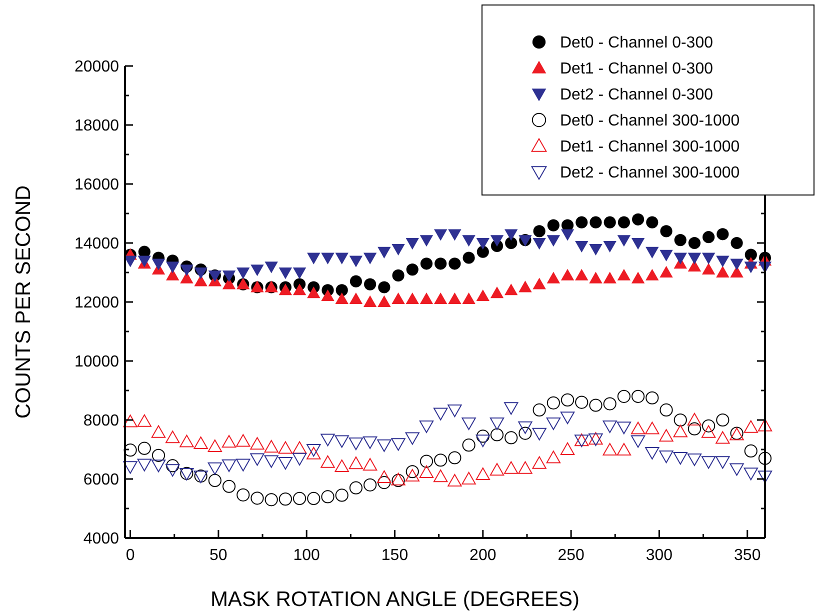  Describe the element at coordinates (97, 185) in the screenshot. I see `y-tick-label: 16000` at that location.